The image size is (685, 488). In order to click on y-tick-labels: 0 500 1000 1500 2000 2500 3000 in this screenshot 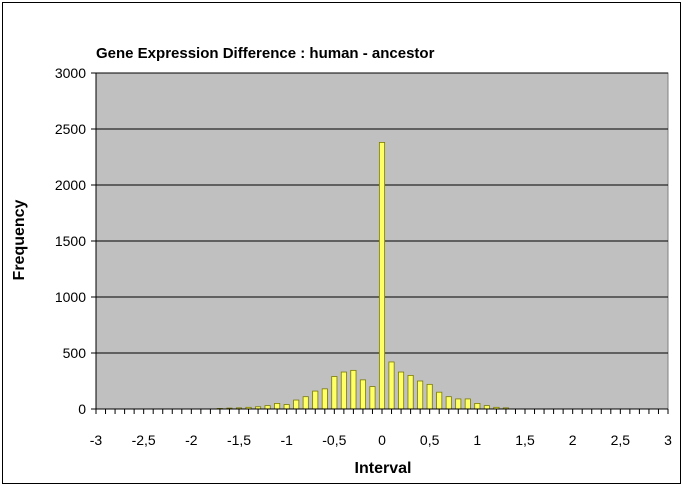, I will do `click(70, 241)`.